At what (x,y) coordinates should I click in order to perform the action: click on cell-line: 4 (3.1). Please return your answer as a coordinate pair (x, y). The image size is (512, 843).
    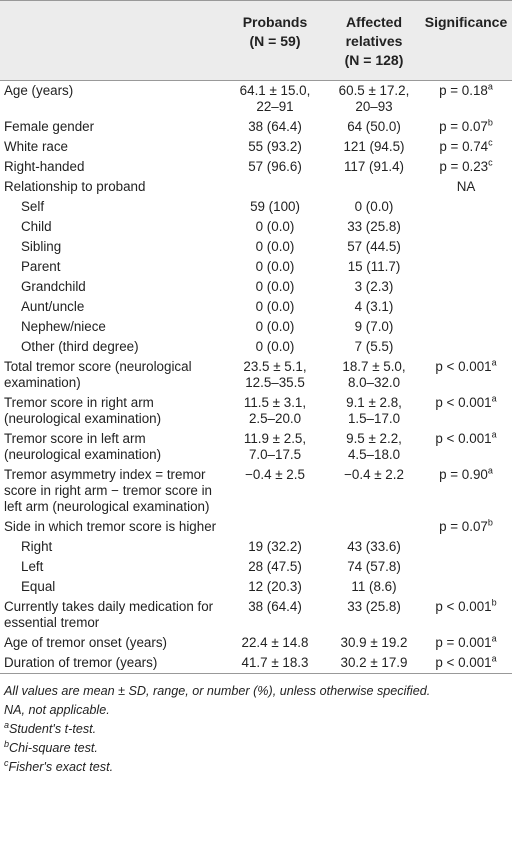
    Looking at the image, I should click on (374, 306).